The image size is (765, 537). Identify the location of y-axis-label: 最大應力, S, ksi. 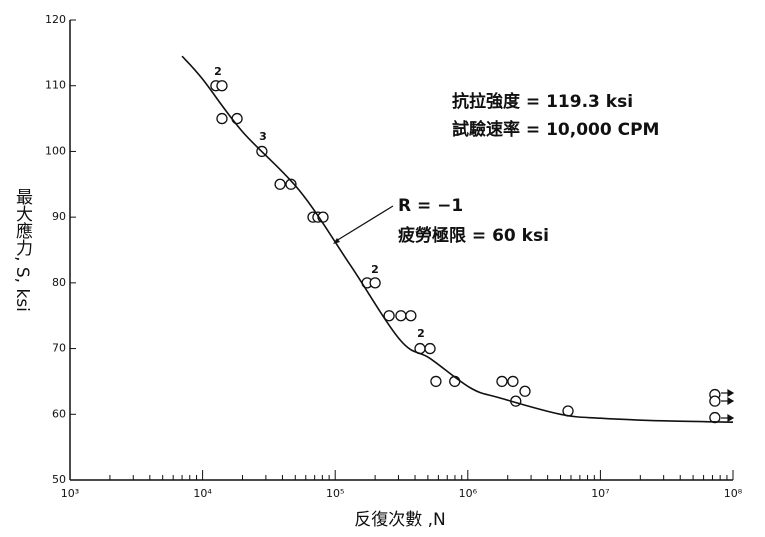
(22, 250).